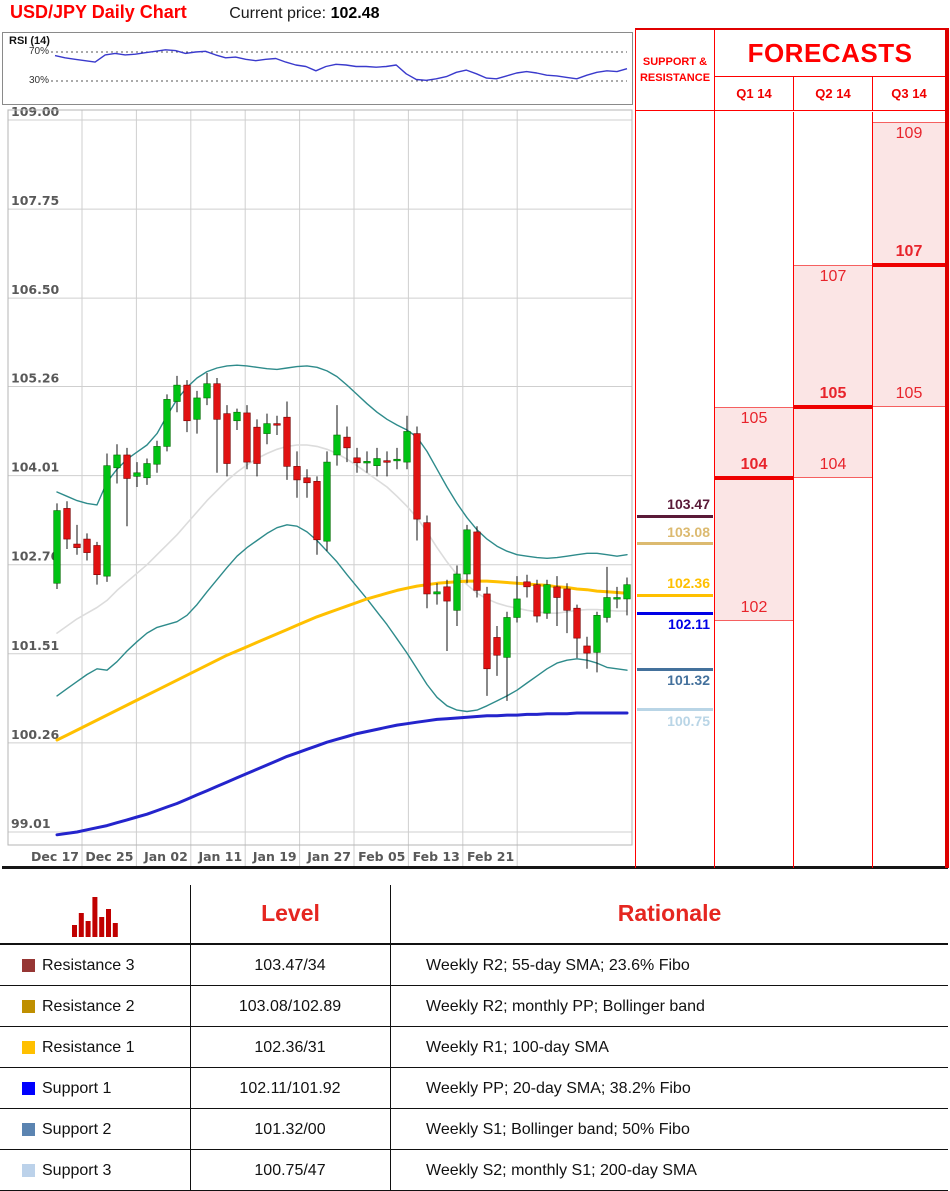  Describe the element at coordinates (517, 1047) in the screenshot. I see `level-rationale: Weekly R1; 100-day SMA` at that location.